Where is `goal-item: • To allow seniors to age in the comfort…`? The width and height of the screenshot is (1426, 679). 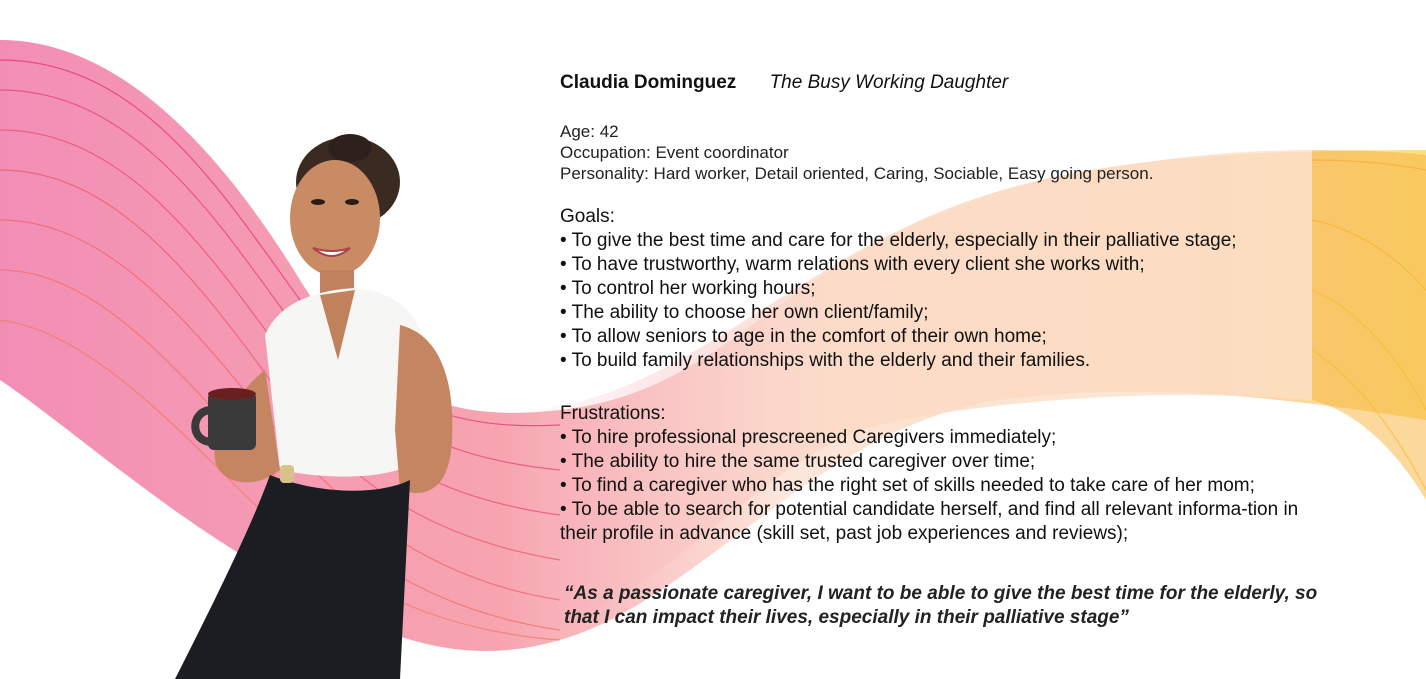 goal-item: • To allow seniors to age in the comfort… is located at coordinates (803, 336).